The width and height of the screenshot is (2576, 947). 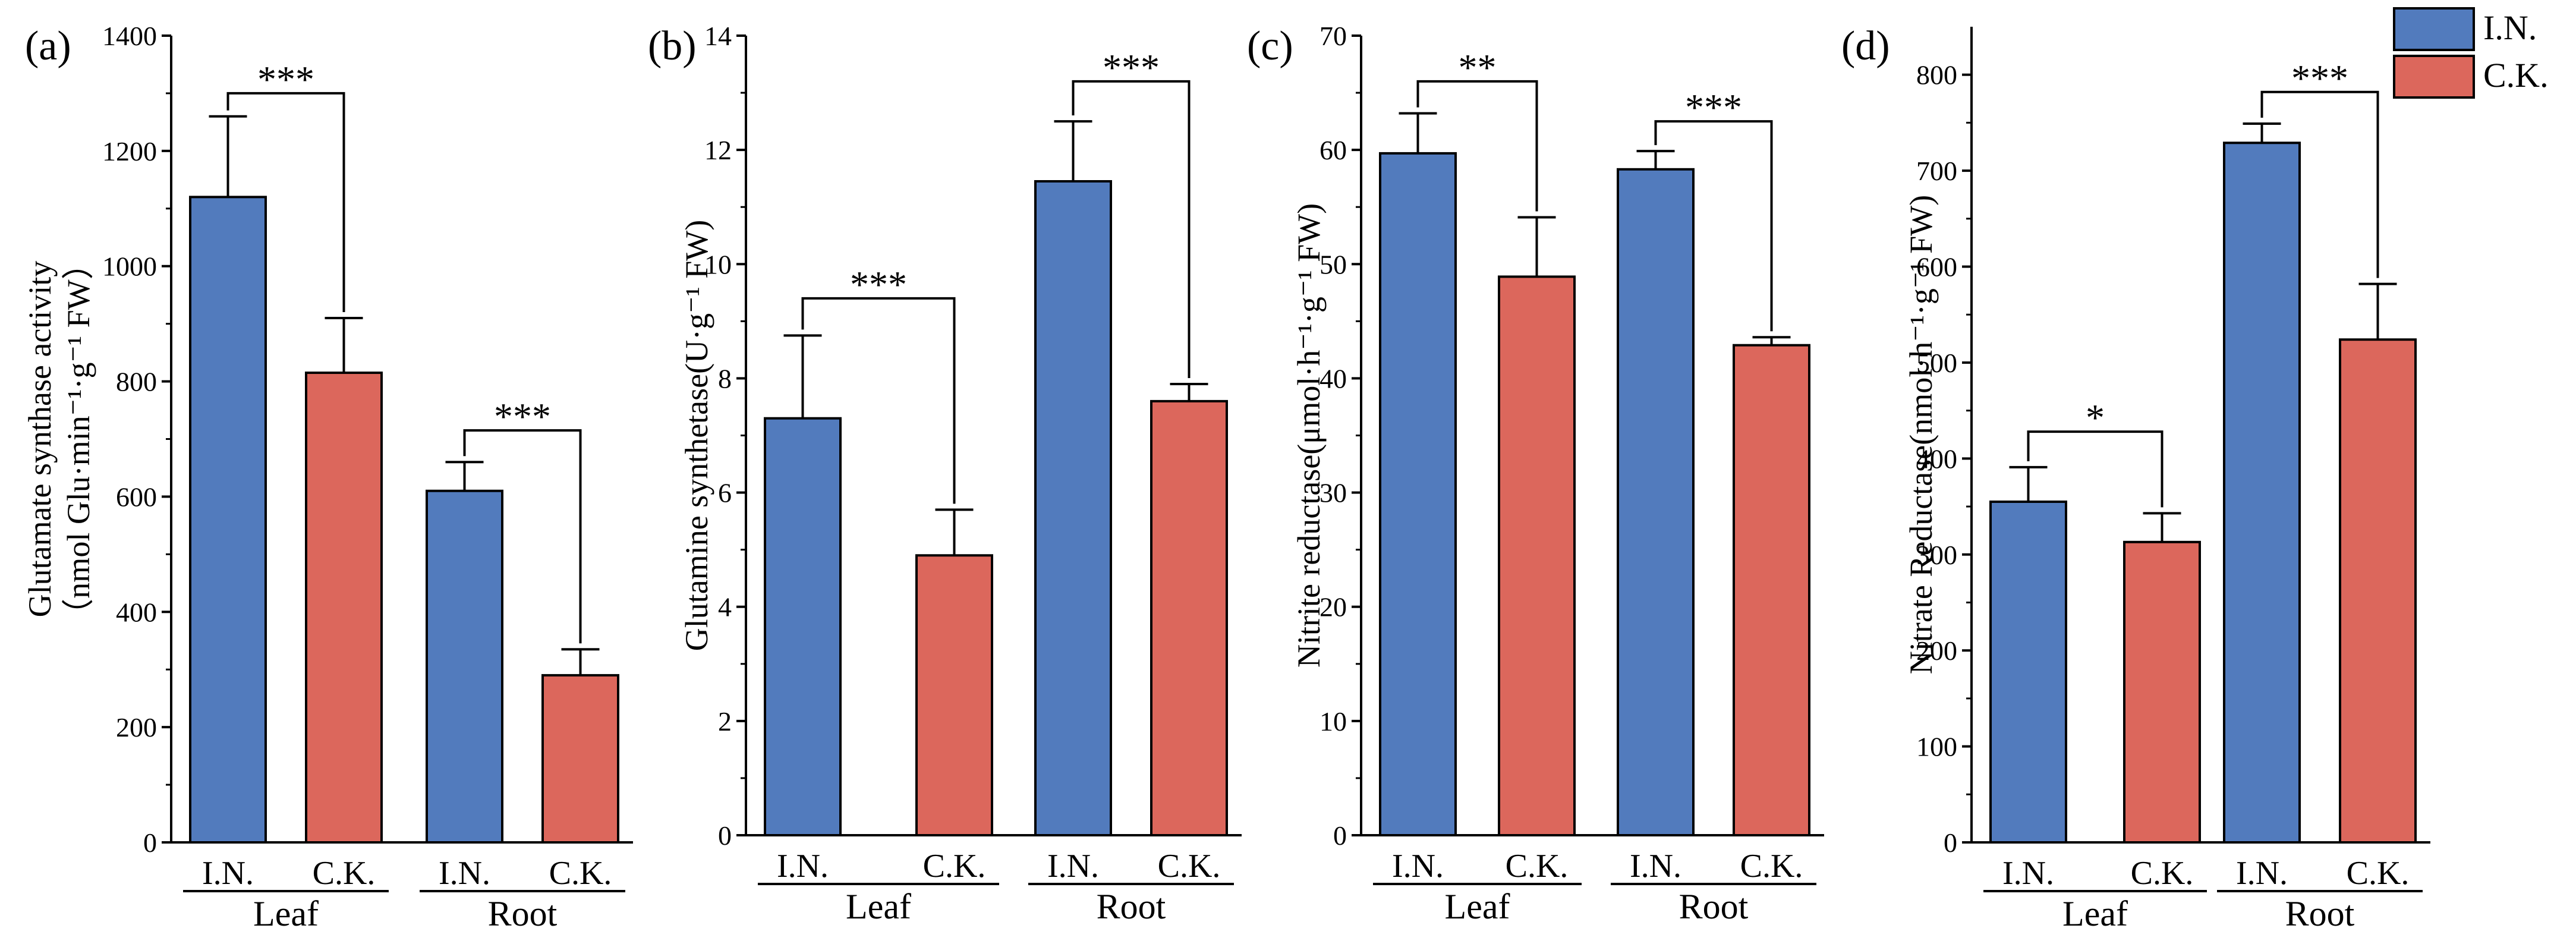 I want to click on y-axis-title-units: （nmol Glu·min⁻¹·g⁻¹ FW）, so click(x=78, y=438).